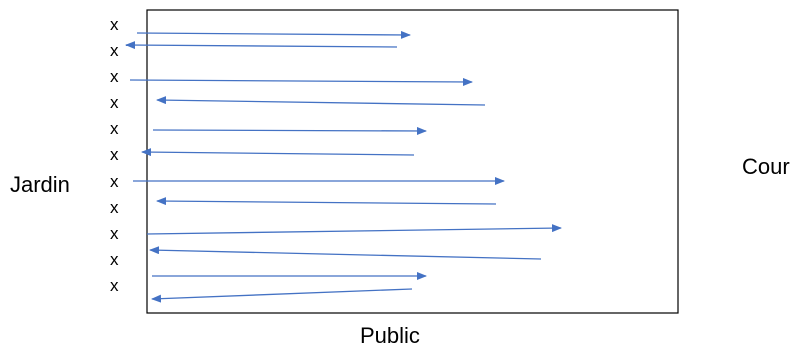  I want to click on label-jardin: Jardin, so click(40, 184).